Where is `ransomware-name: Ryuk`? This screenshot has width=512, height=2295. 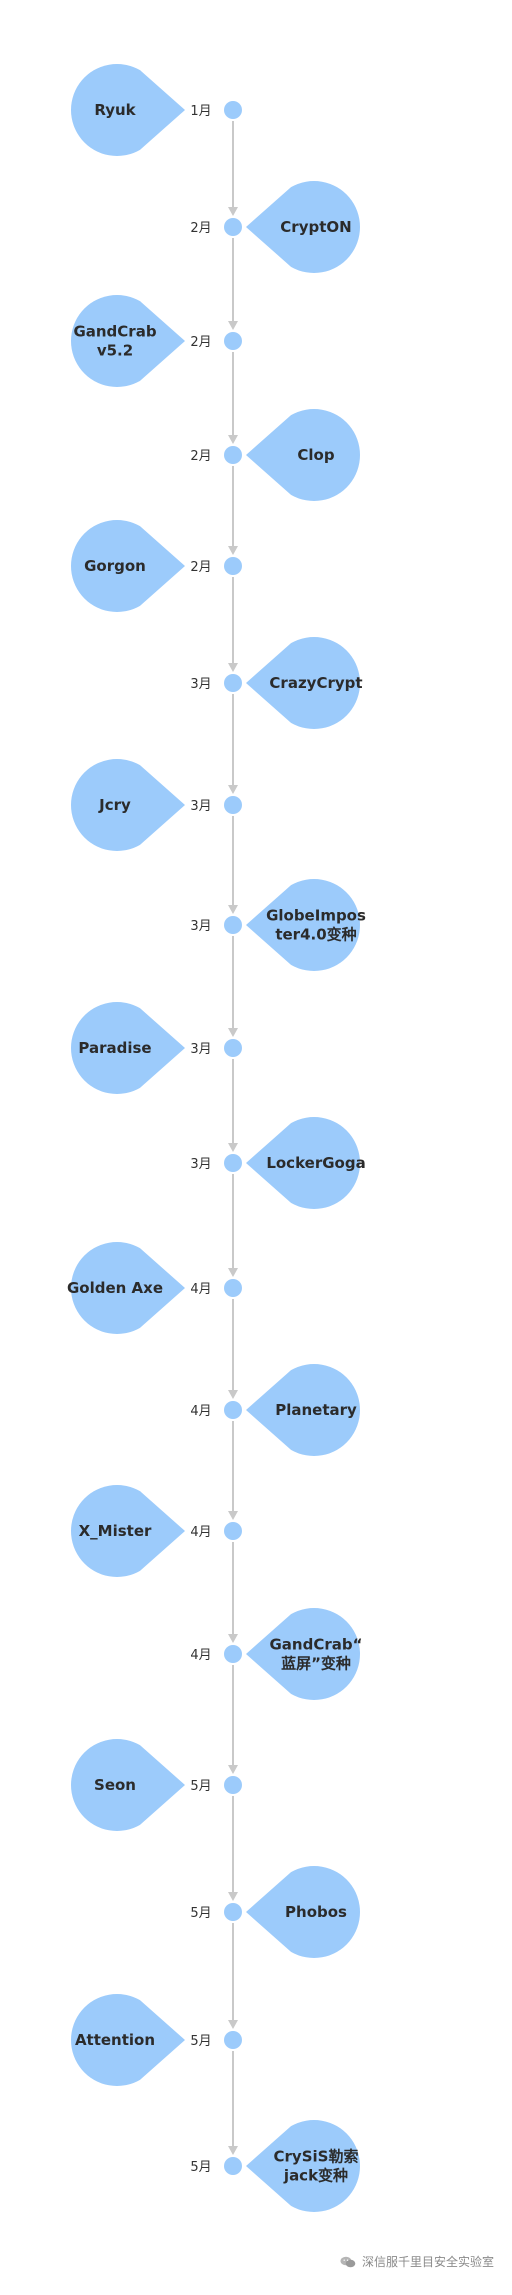
ransomware-name: Ryuk is located at coordinates (115, 110).